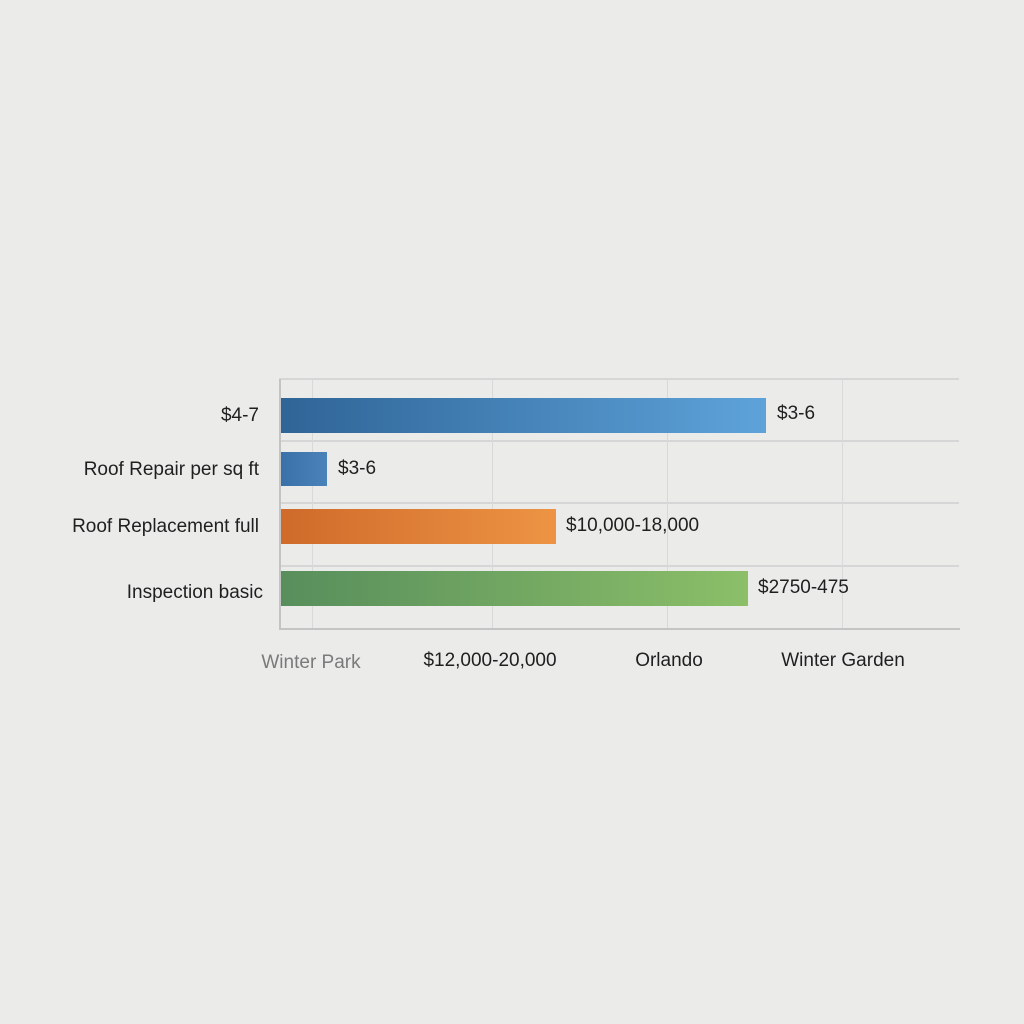  Describe the element at coordinates (171, 469) in the screenshot. I see `category-label: Roof Repair per sq ft` at that location.